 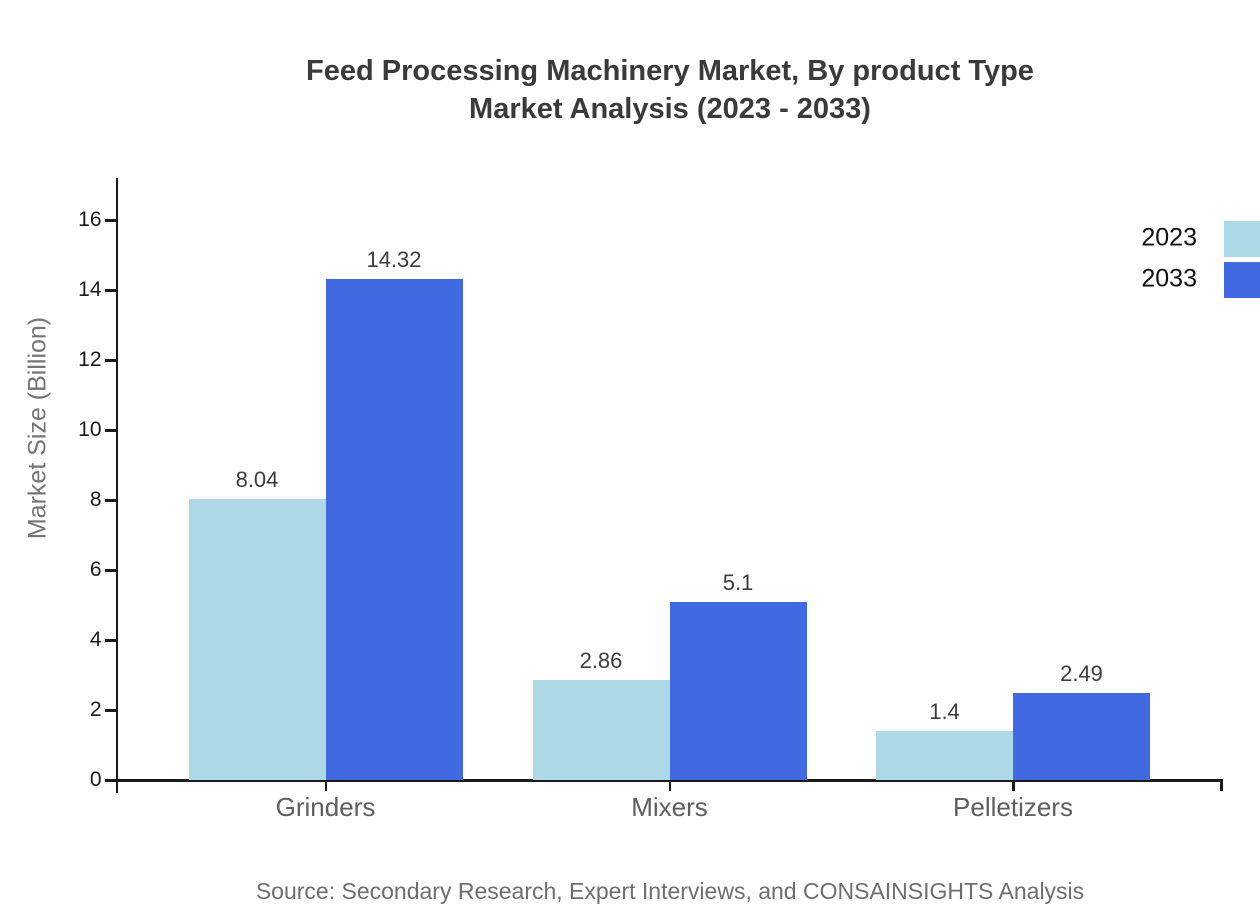 I want to click on y-tick-label: 4, so click(x=95, y=639).